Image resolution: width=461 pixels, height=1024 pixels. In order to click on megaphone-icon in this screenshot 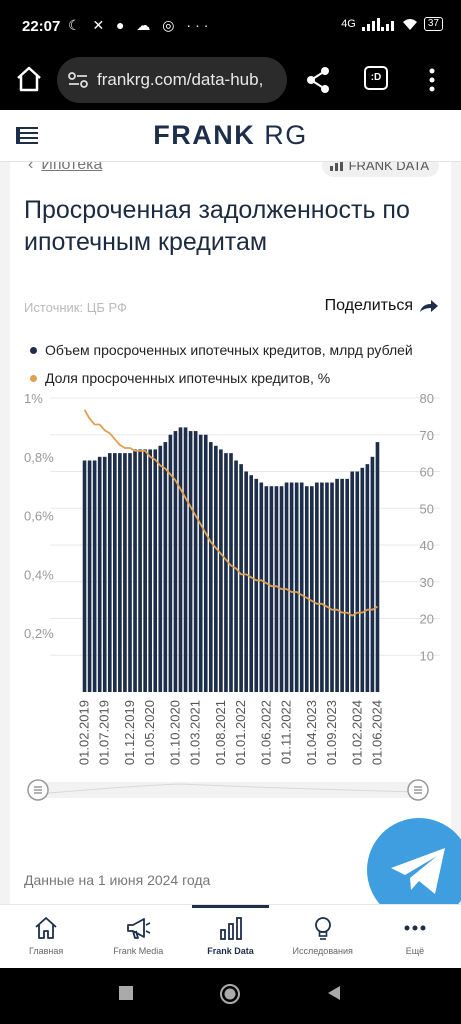, I will do `click(139, 928)`.